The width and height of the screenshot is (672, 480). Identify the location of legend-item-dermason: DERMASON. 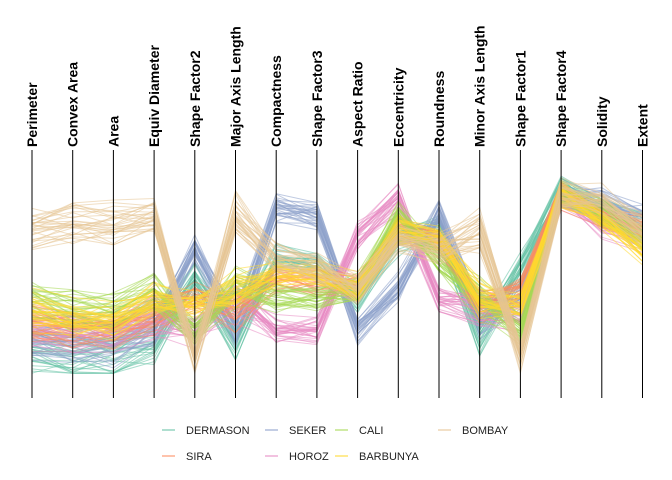
(206, 431).